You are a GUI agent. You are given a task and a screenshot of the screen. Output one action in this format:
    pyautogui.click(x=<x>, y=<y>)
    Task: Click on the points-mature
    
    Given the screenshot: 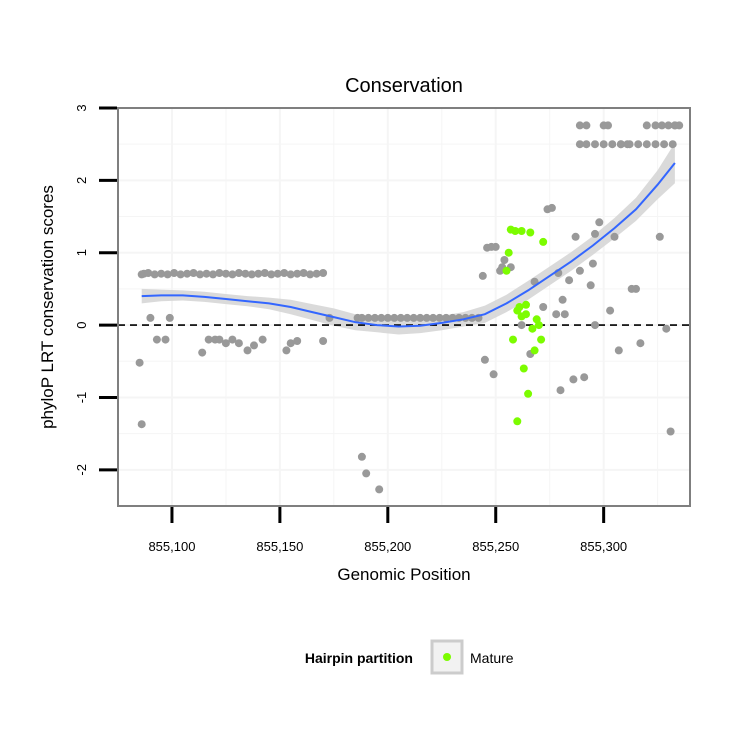 What is the action you would take?
    pyautogui.click(x=525, y=325)
    